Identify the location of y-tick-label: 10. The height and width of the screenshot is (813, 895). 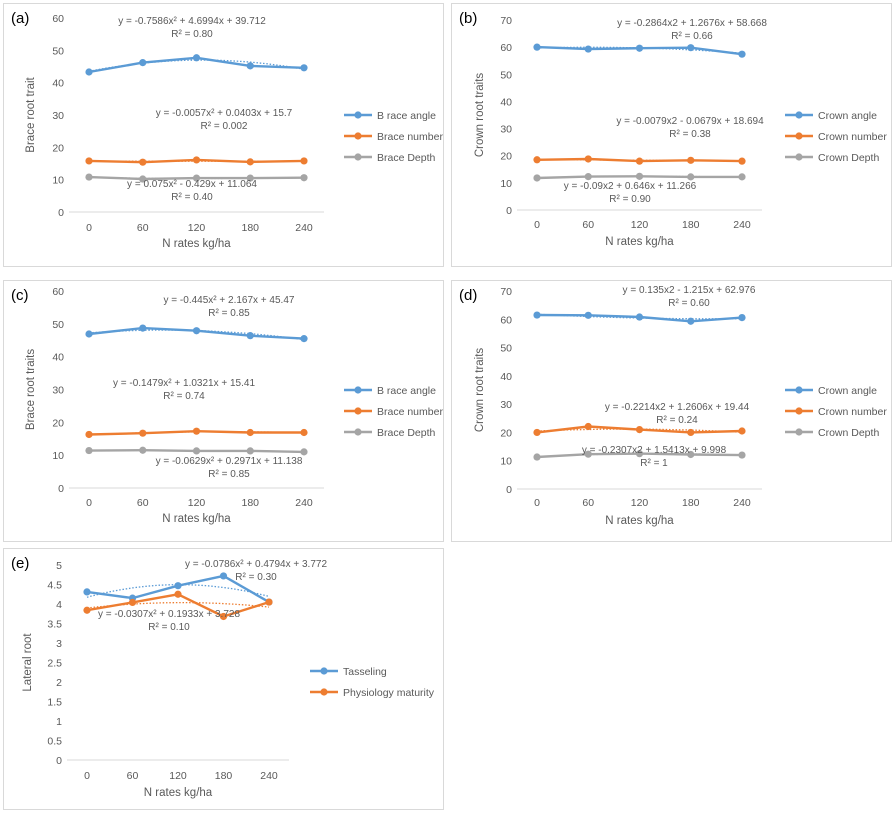
(58, 181).